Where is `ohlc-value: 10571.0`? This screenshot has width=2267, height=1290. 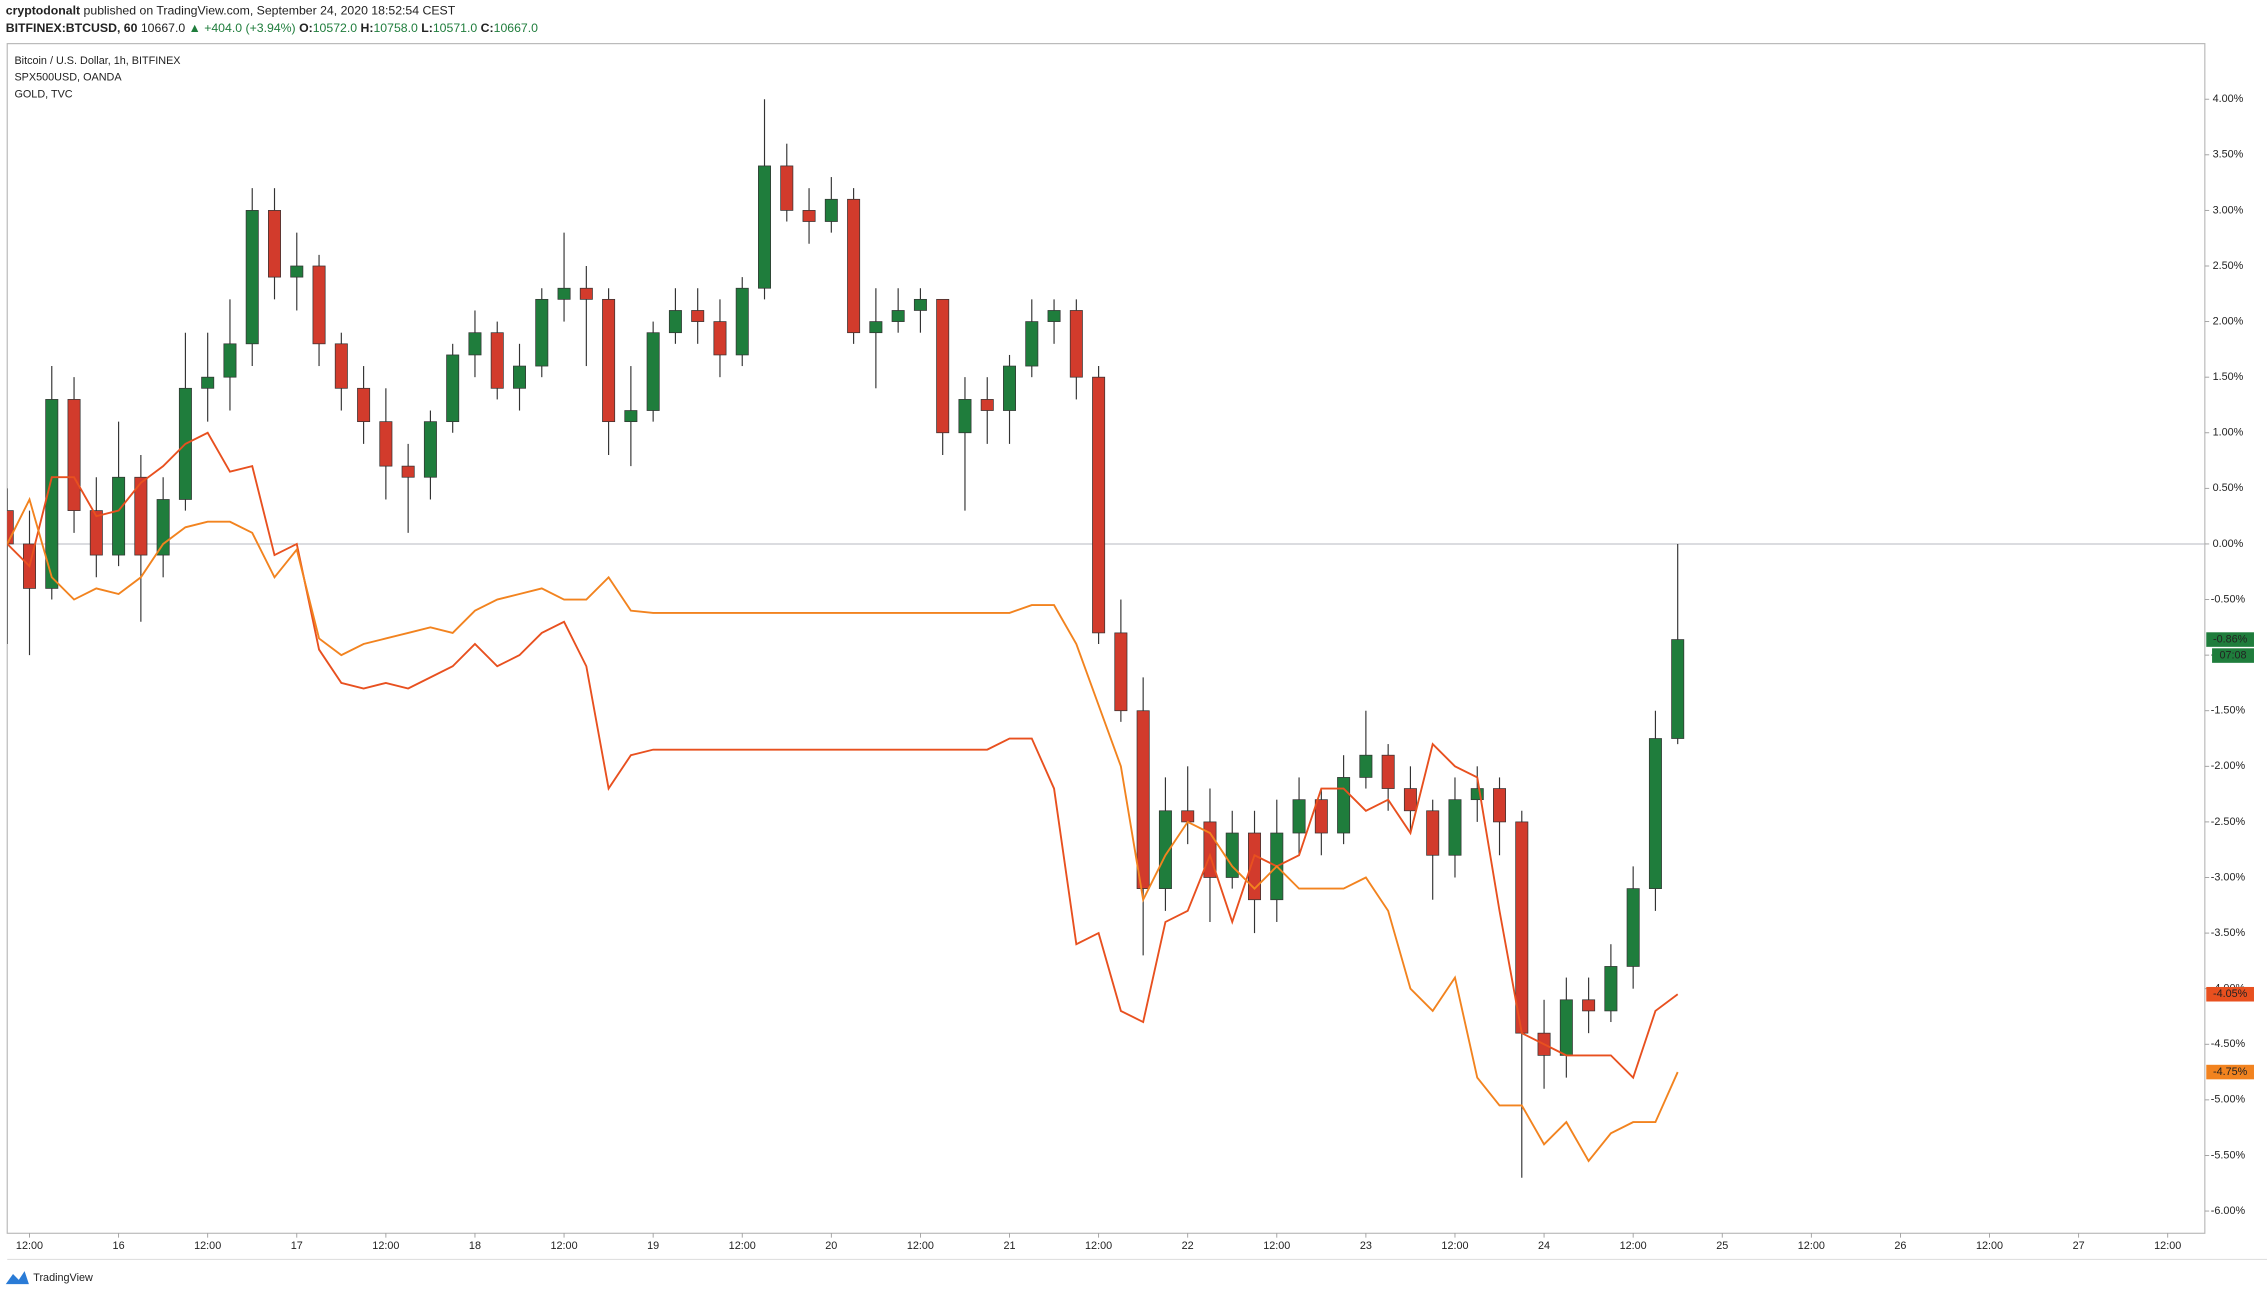 ohlc-value: 10571.0 is located at coordinates (455, 28).